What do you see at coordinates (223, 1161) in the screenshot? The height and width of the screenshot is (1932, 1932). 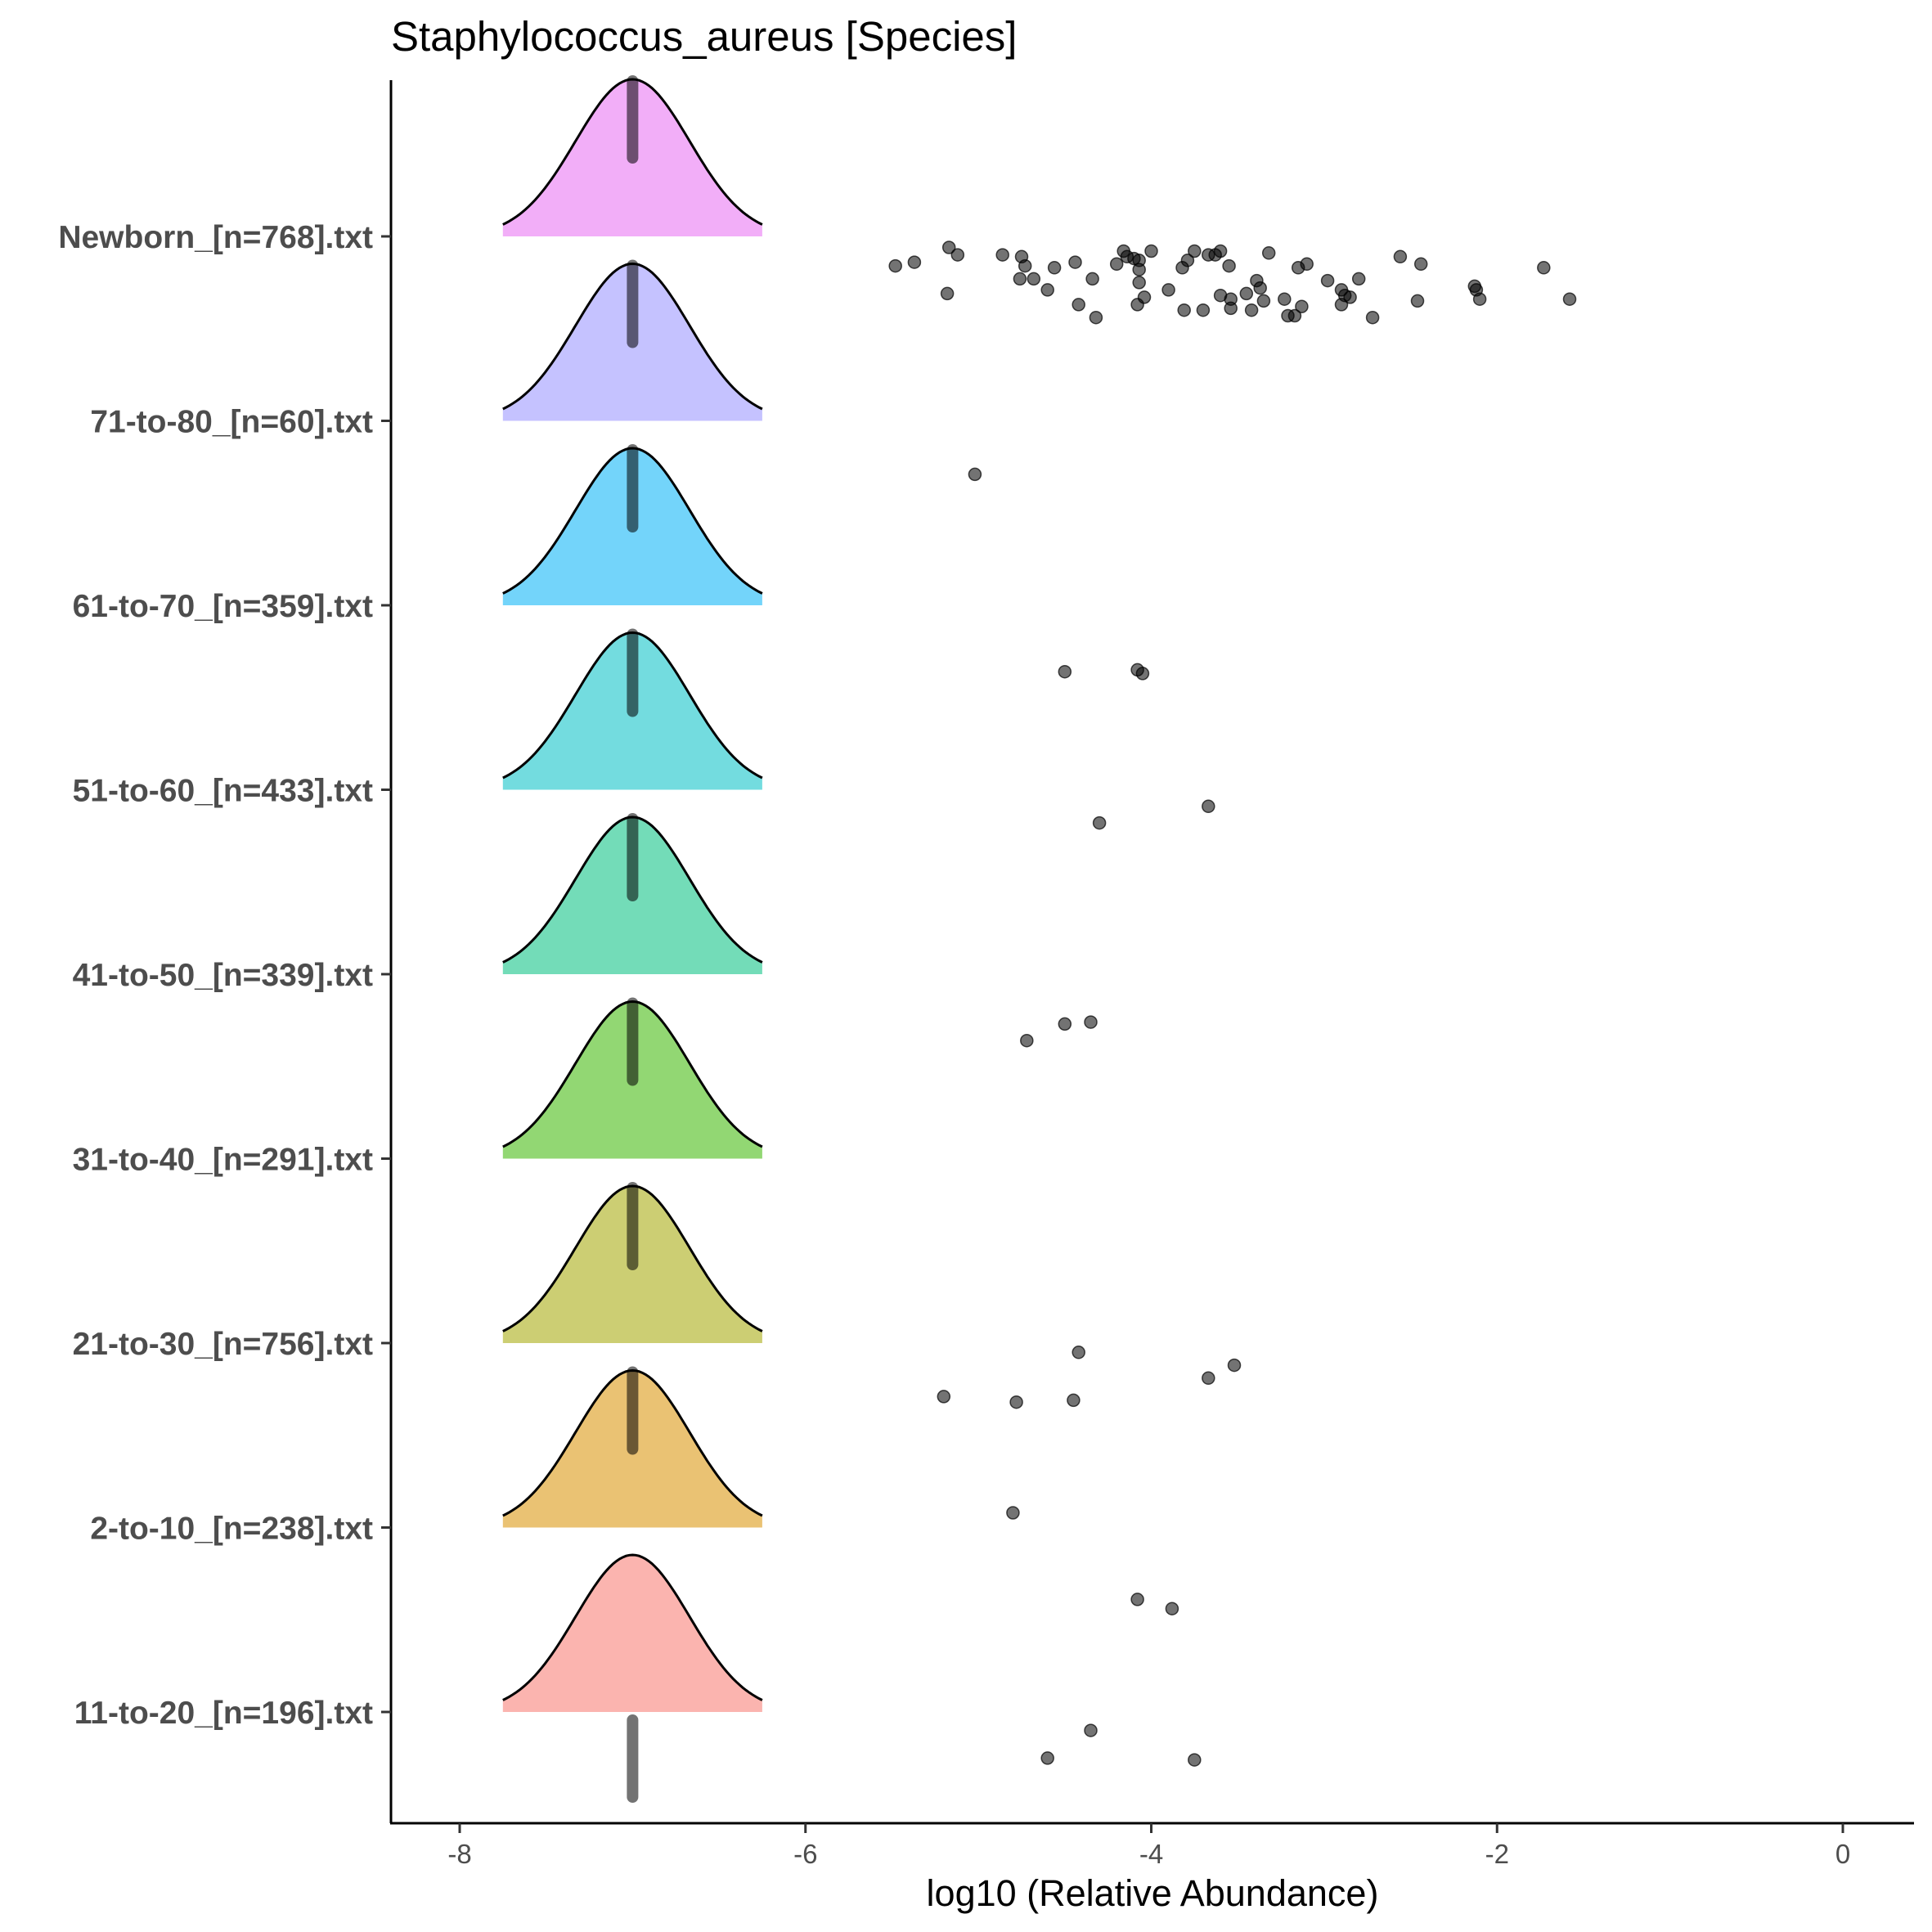 I see `y-tick-label: 31-to-40_[n=291].txt` at bounding box center [223, 1161].